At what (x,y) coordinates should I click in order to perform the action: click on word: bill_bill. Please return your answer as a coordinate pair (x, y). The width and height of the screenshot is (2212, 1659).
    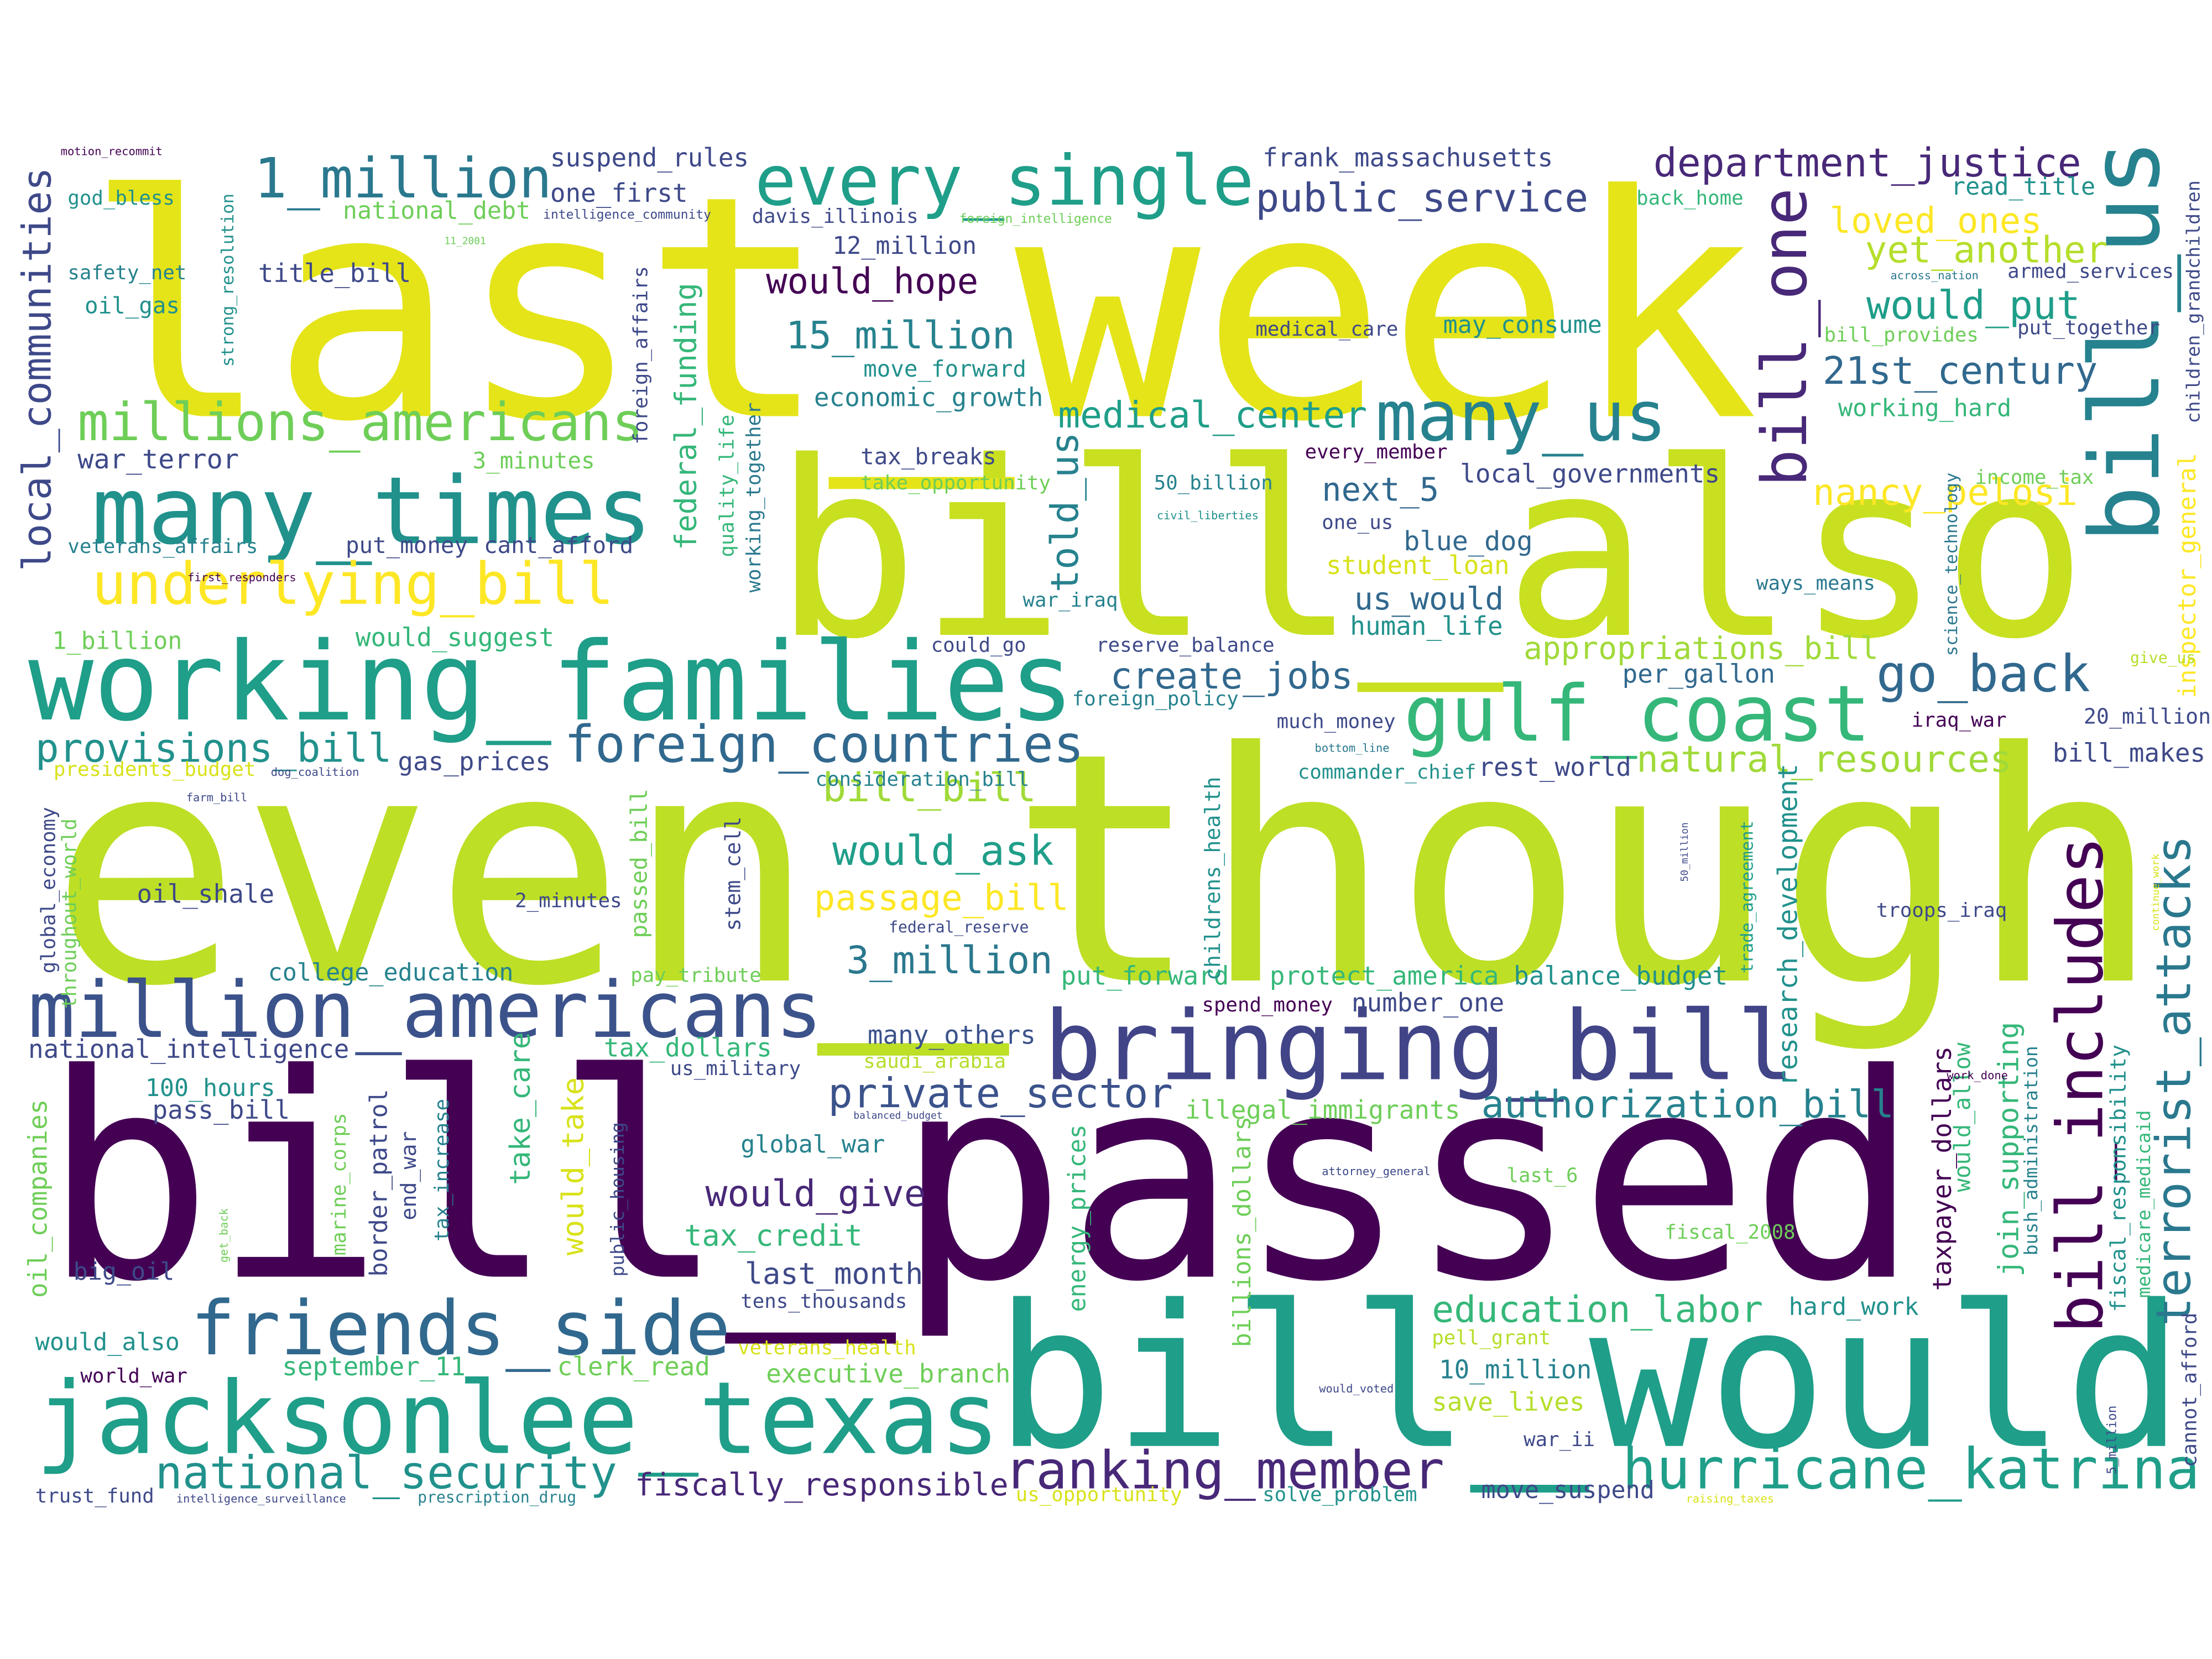
    Looking at the image, I should click on (929, 788).